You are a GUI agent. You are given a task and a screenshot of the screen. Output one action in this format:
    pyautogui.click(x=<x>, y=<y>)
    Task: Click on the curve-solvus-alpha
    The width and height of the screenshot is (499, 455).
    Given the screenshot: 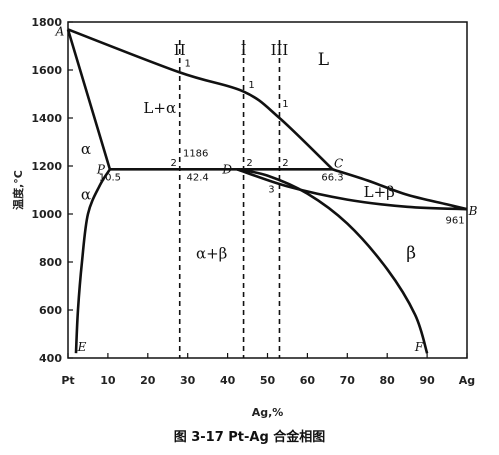 What is the action you would take?
    pyautogui.click(x=92, y=261)
    